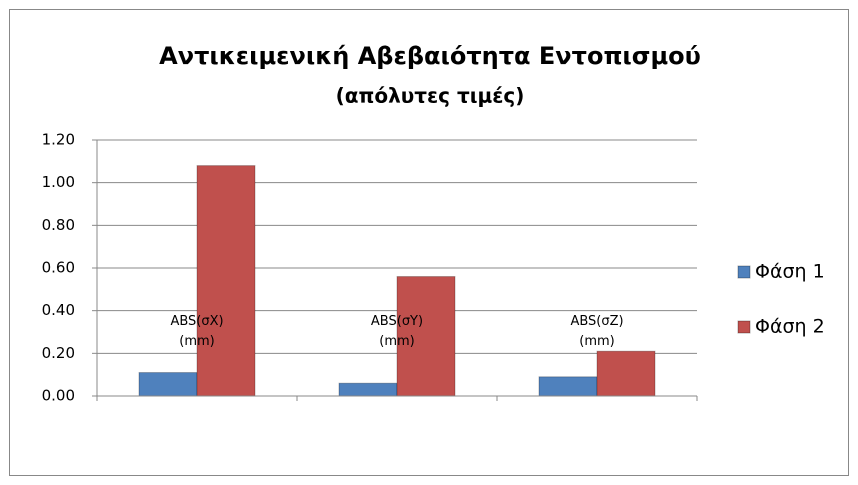 The height and width of the screenshot is (485, 858). Describe the element at coordinates (58, 396) in the screenshot. I see `y-tick-label: 0.00` at that location.